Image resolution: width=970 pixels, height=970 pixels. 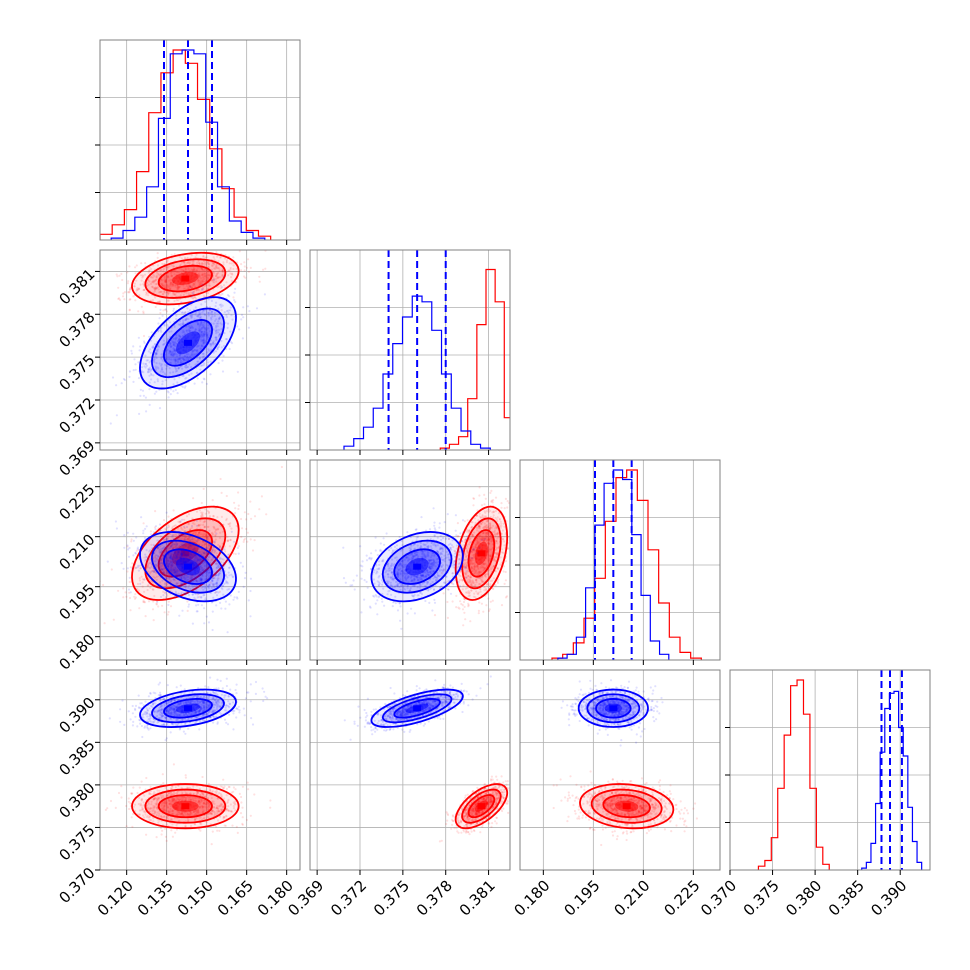 What do you see at coordinates (76, 286) in the screenshot?
I see `y-tick-label: 0.381` at bounding box center [76, 286].